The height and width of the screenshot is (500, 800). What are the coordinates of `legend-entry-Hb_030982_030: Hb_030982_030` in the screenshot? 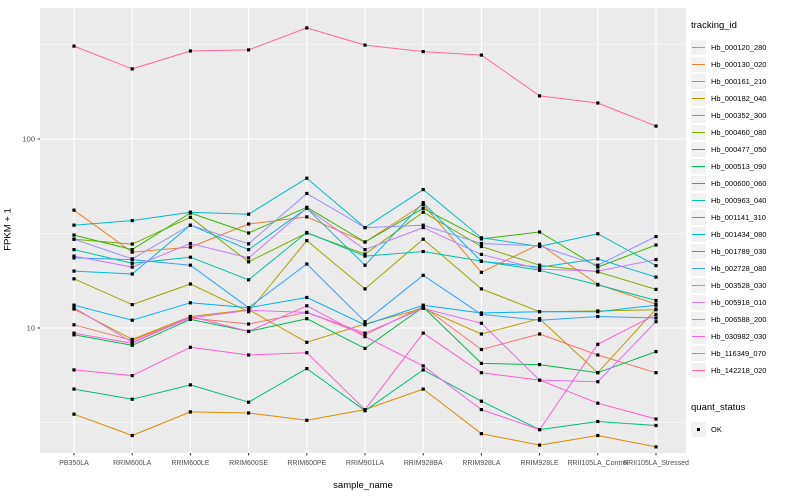 It's located at (744, 336).